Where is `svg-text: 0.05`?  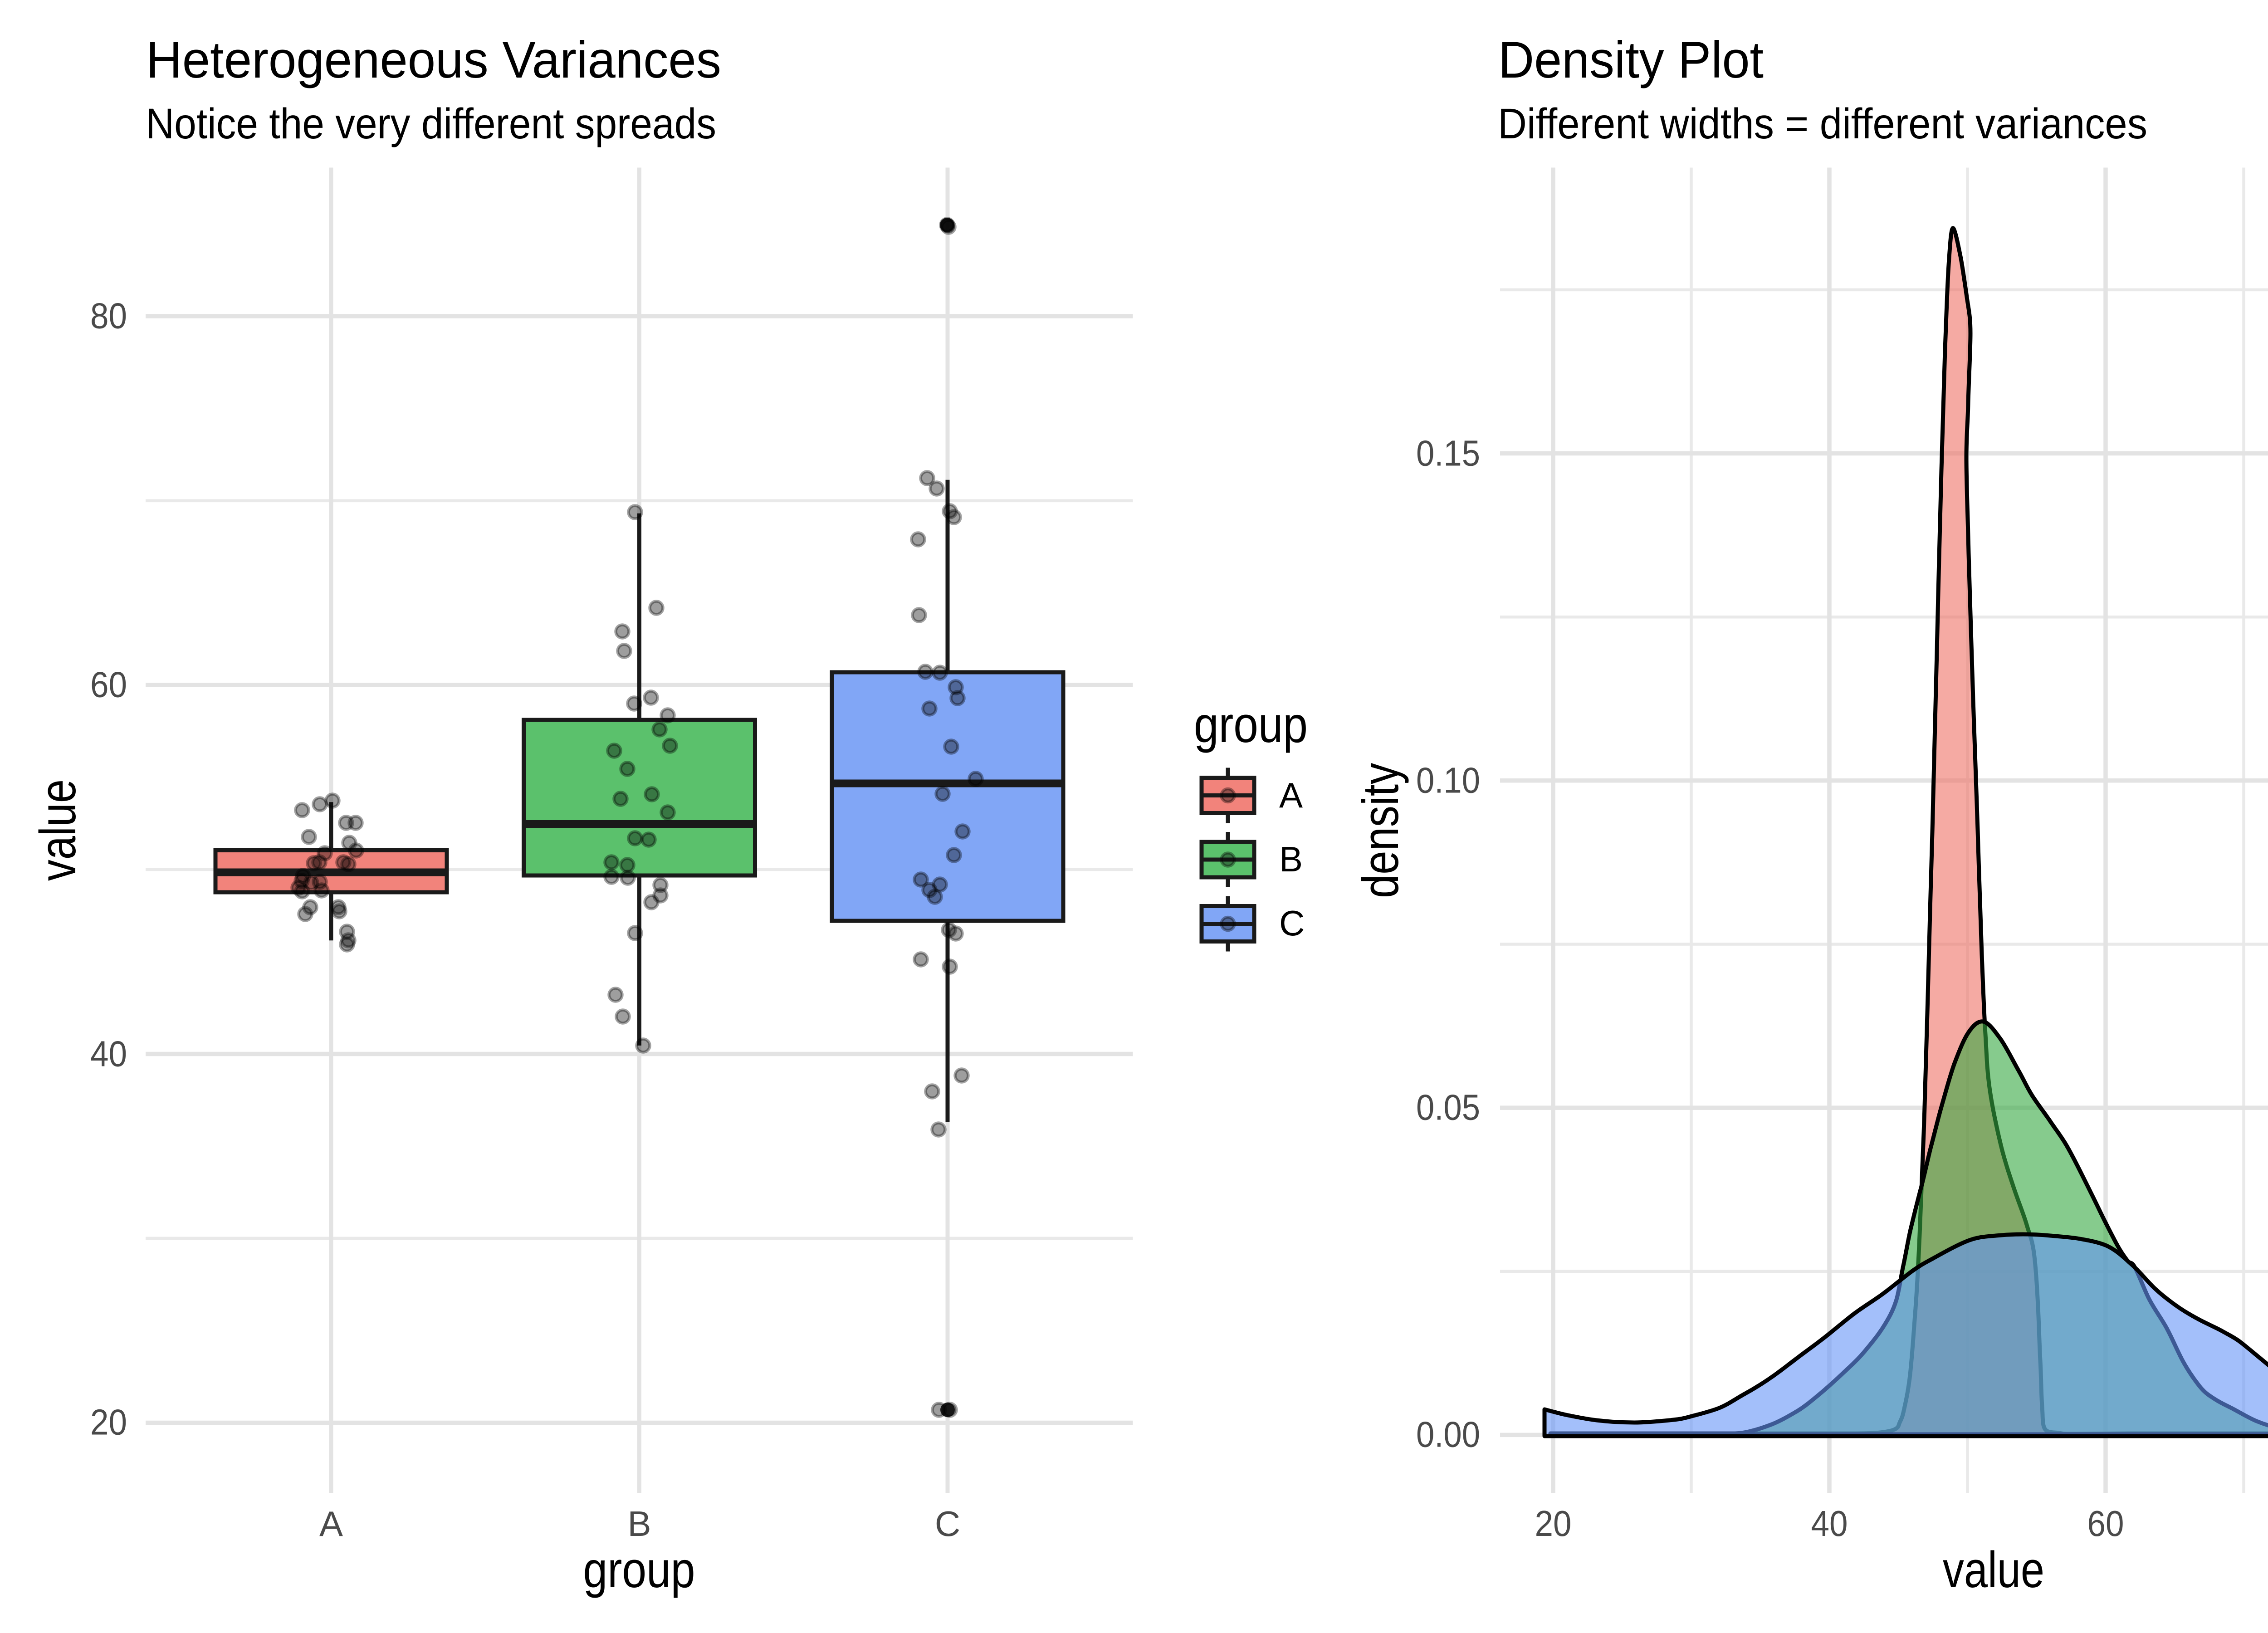 svg-text: 0.05 is located at coordinates (1448, 1107).